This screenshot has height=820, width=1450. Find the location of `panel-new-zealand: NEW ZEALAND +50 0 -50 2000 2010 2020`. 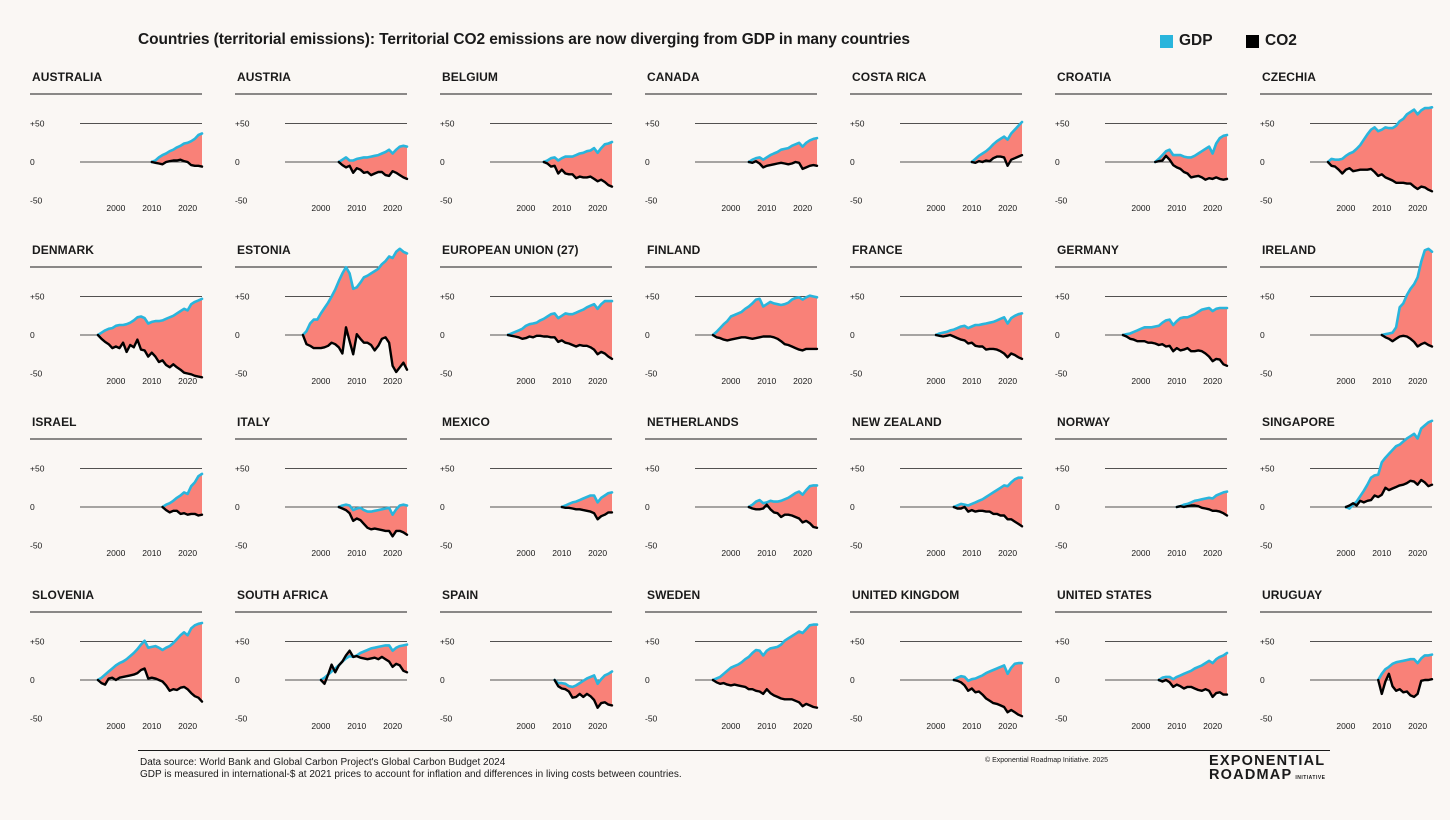

panel-new-zealand: NEW ZEALAND +50 0 -50 2000 2010 2020 is located at coordinates (940, 486).